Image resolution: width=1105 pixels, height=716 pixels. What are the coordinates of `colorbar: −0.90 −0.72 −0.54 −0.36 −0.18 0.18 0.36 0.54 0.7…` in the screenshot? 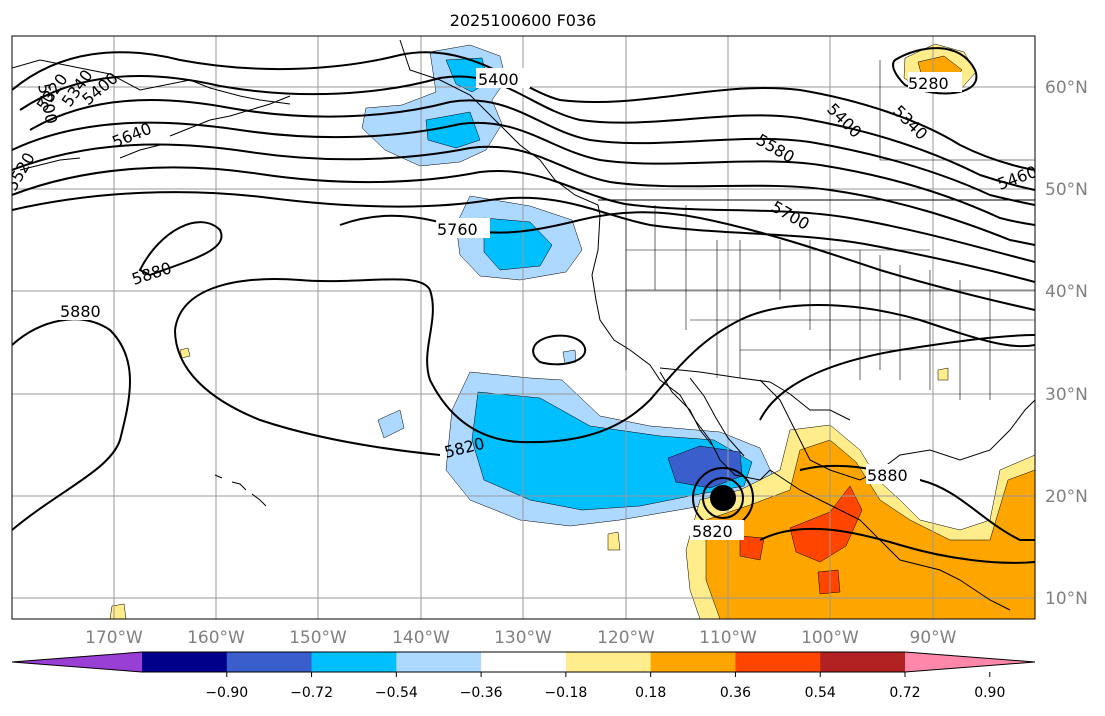 It's located at (523, 676).